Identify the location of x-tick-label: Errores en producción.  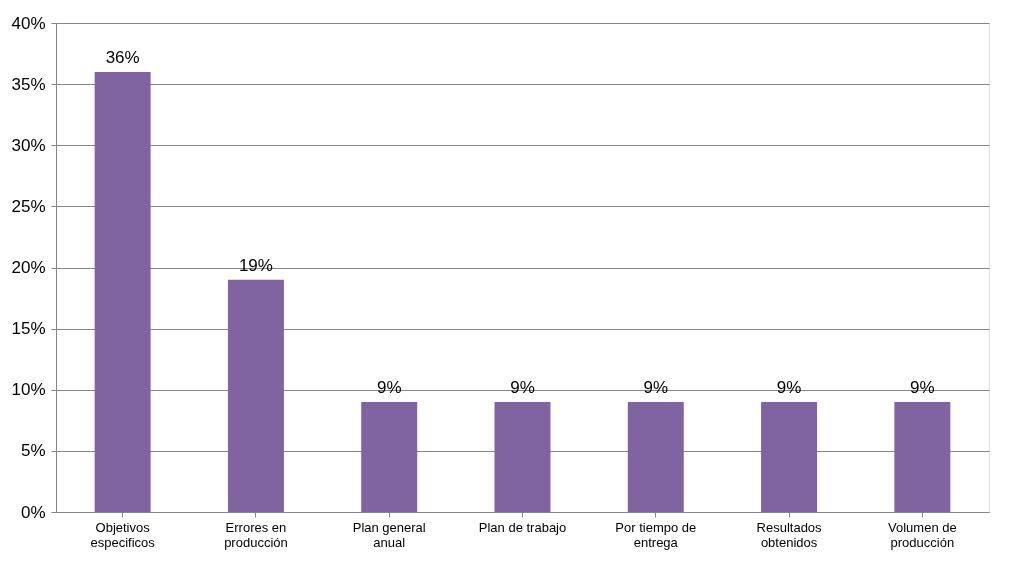
(256, 534).